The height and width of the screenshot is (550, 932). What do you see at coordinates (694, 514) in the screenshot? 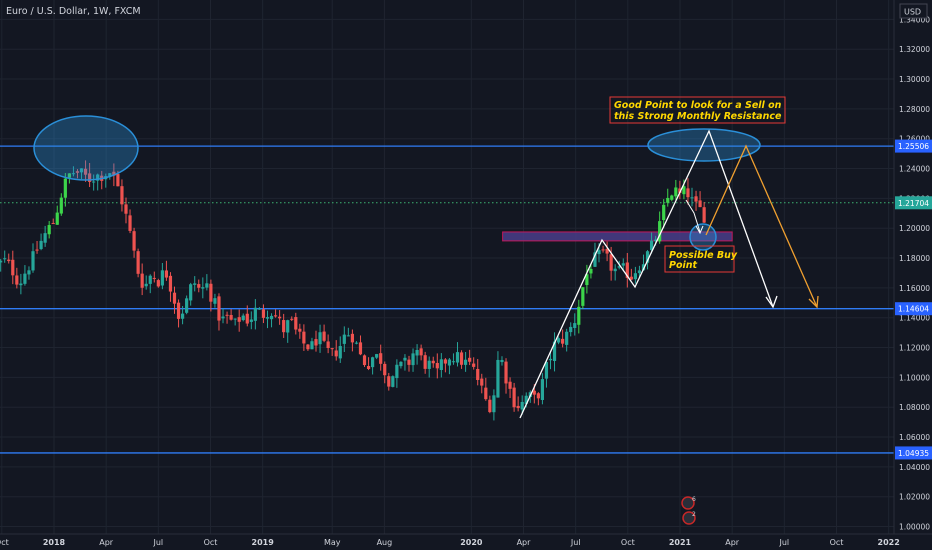
I see `event-icon-badge-2: 2` at bounding box center [694, 514].